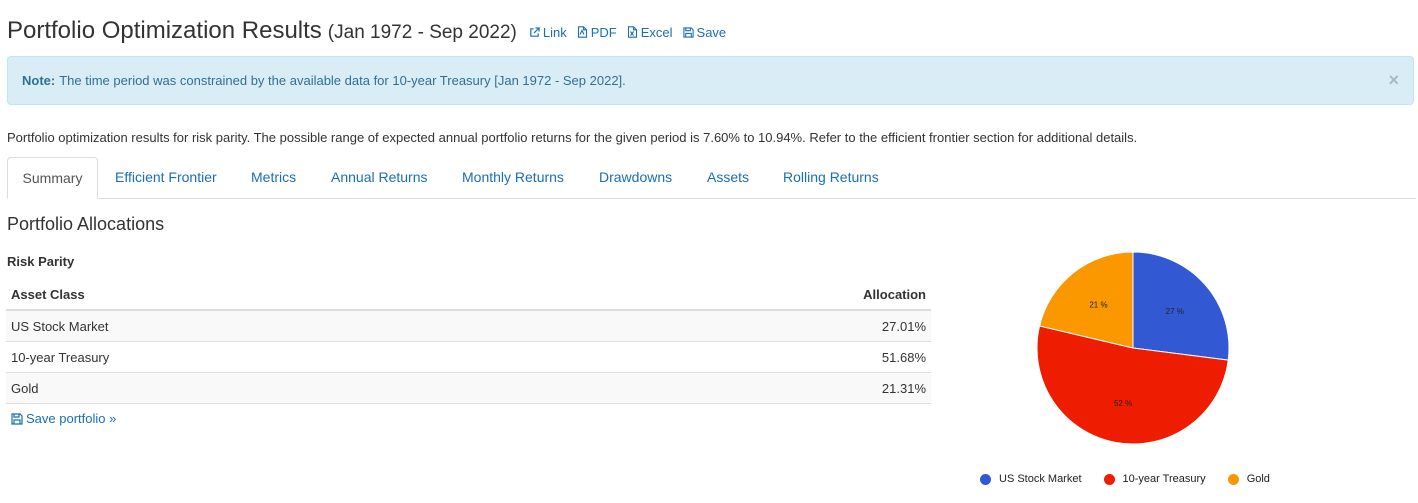 This screenshot has height=503, width=1418. What do you see at coordinates (636, 177) in the screenshot?
I see `tab-drawdowns: Drawdowns` at bounding box center [636, 177].